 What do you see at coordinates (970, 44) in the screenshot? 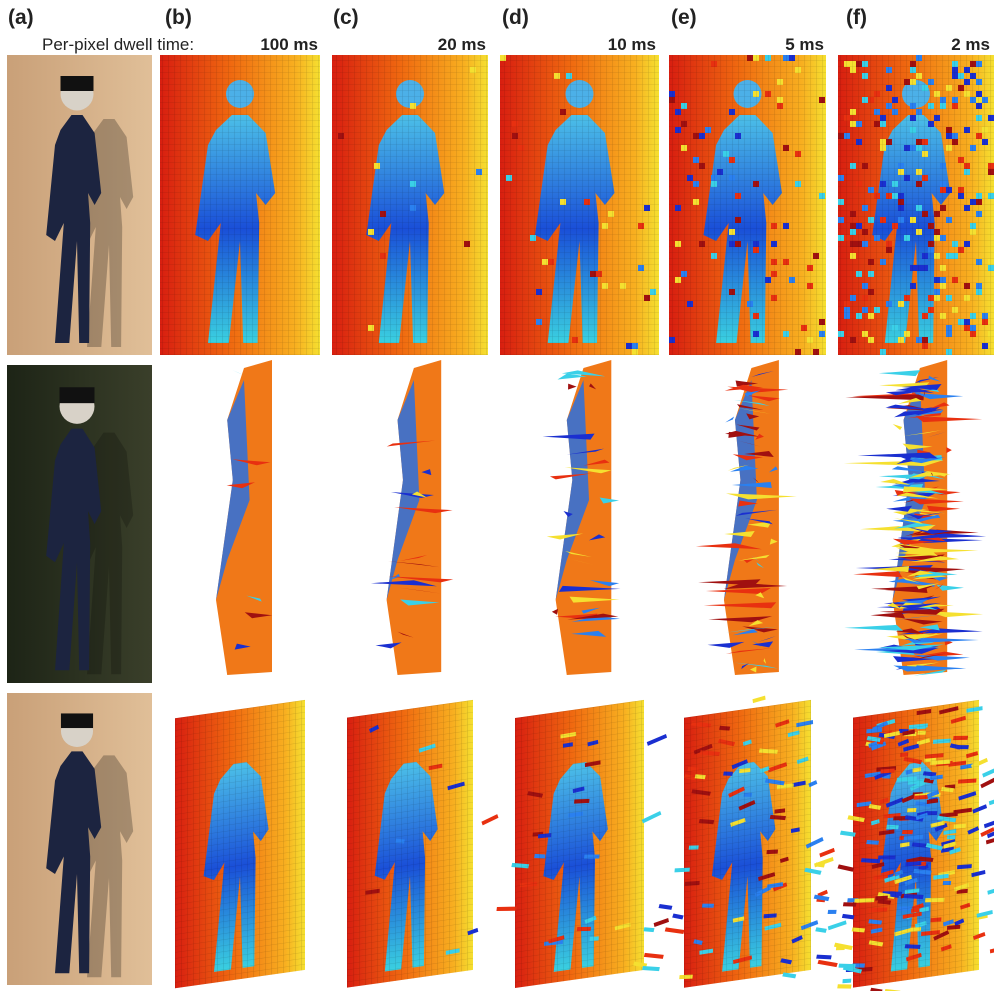
I see `dwell-time: 2 ms` at bounding box center [970, 44].